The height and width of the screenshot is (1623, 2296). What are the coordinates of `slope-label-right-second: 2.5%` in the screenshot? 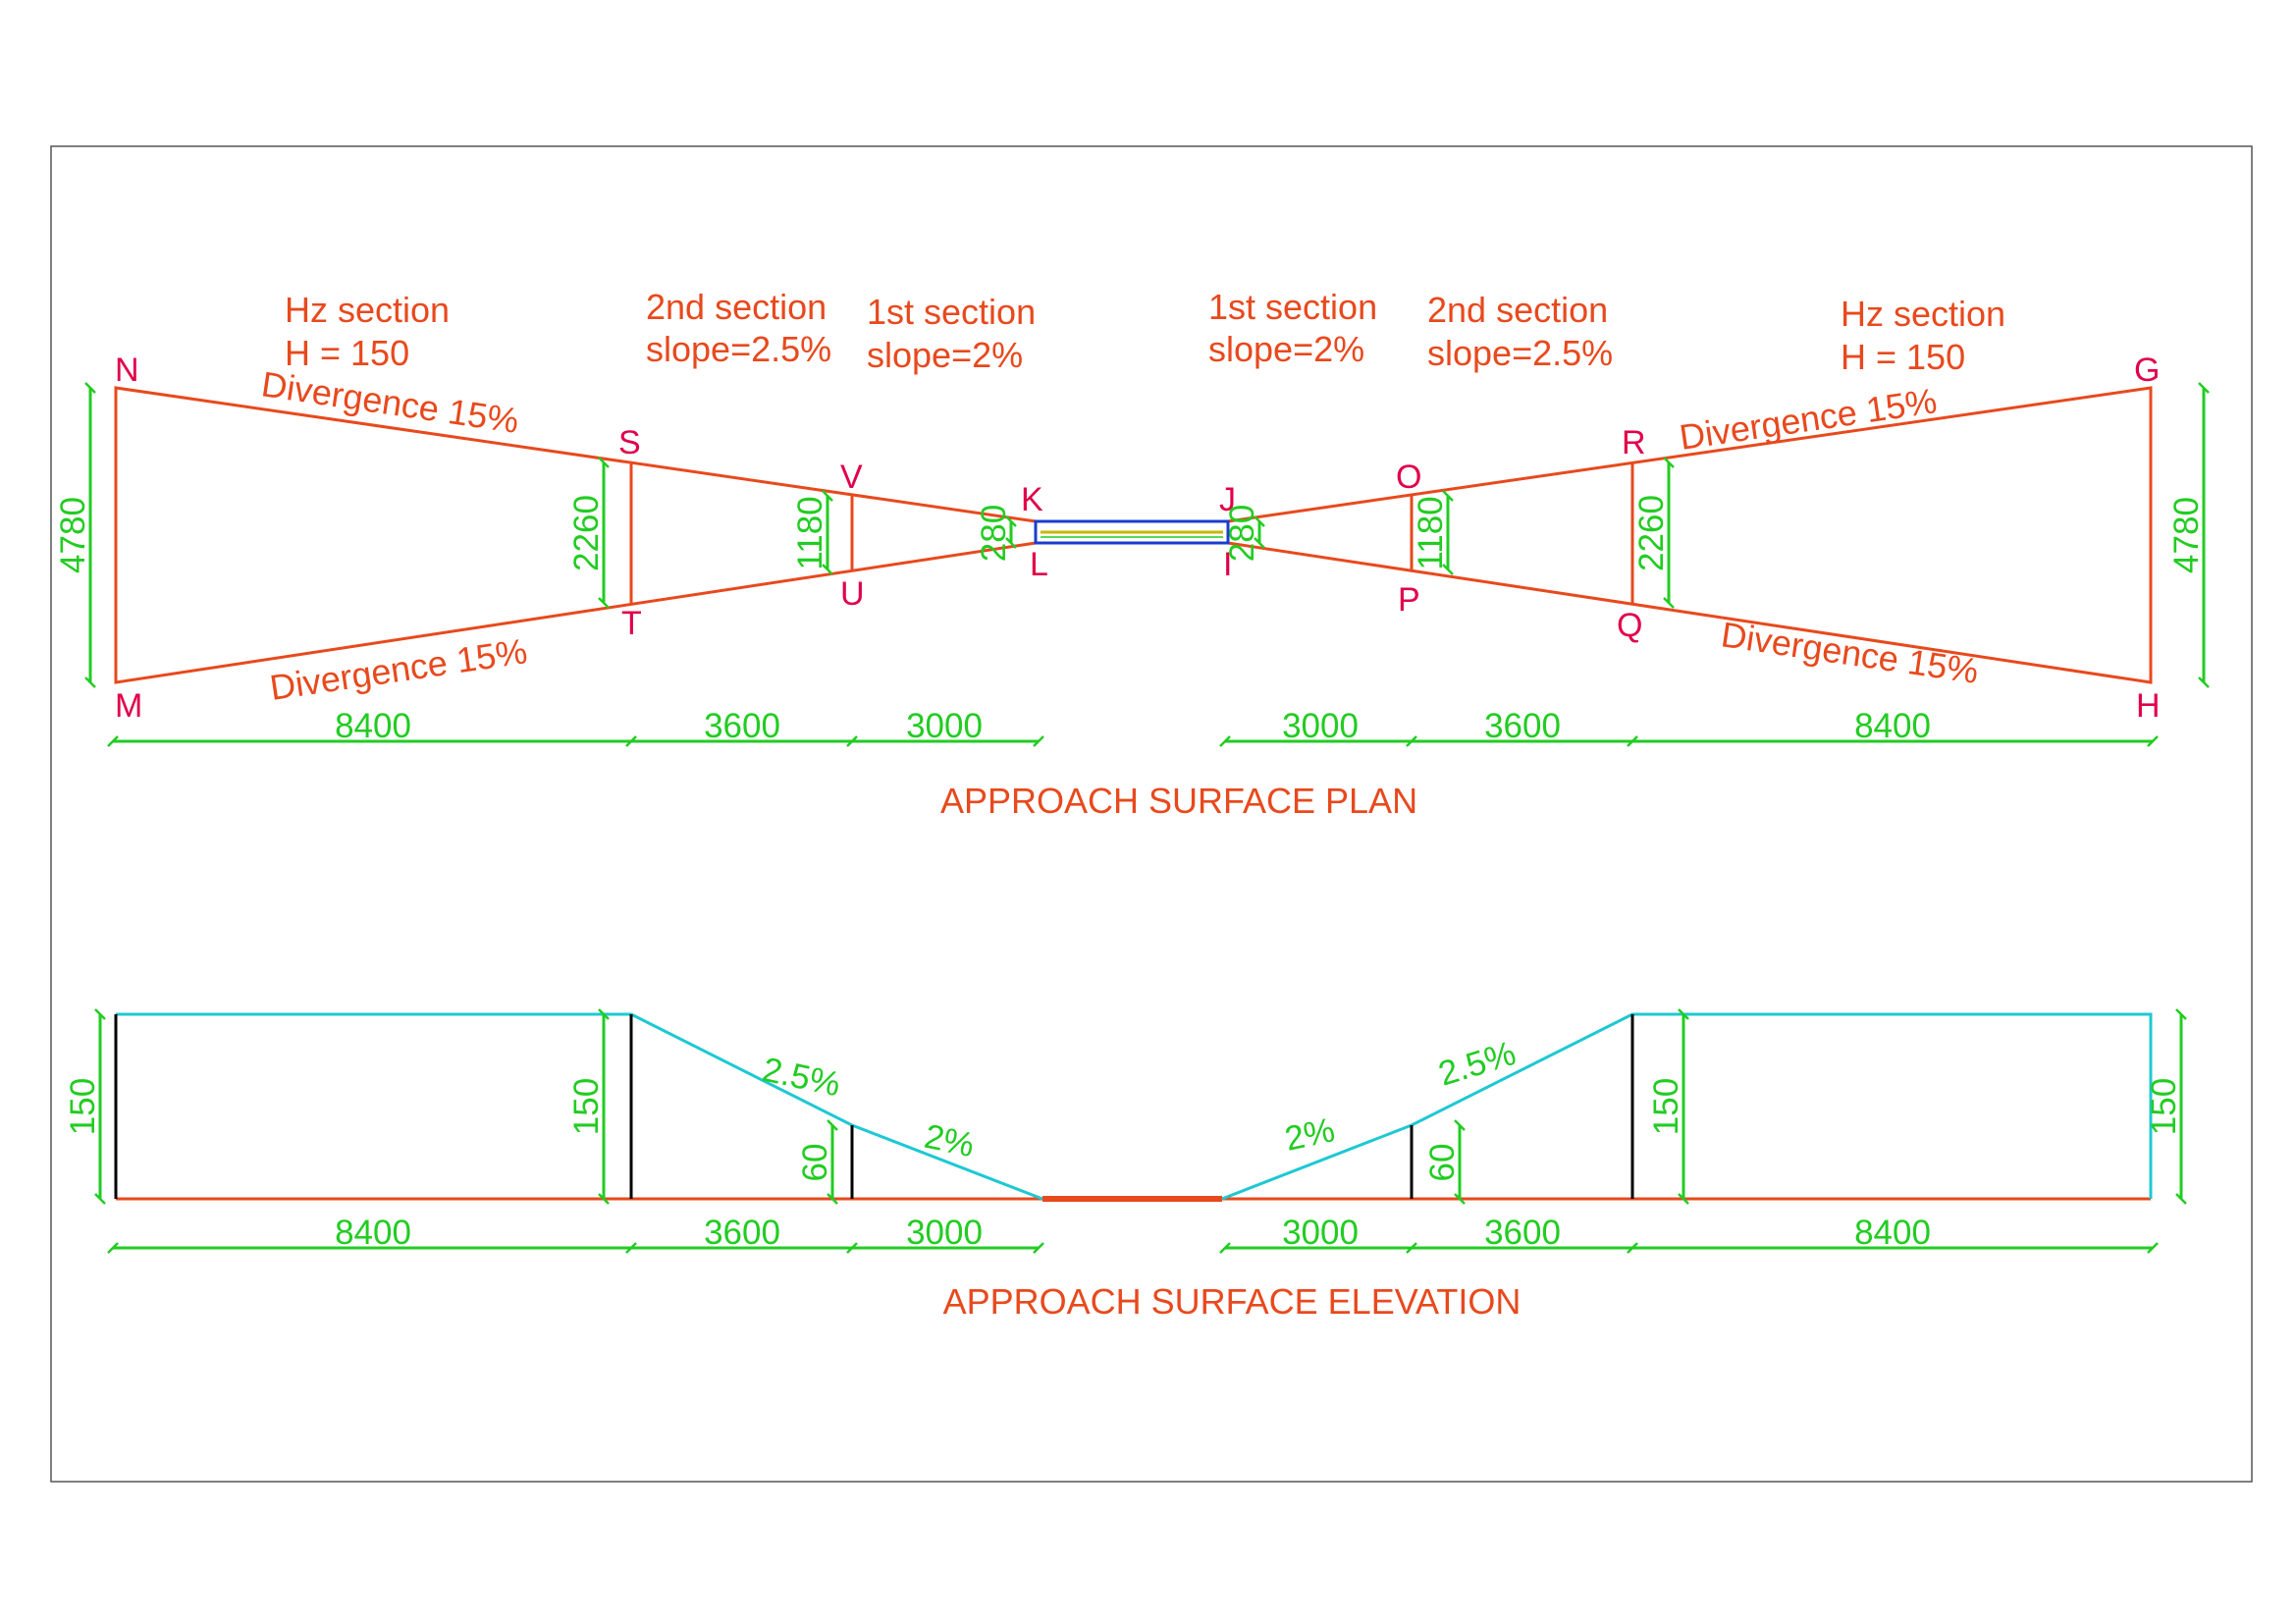 It's located at (1477, 1064).